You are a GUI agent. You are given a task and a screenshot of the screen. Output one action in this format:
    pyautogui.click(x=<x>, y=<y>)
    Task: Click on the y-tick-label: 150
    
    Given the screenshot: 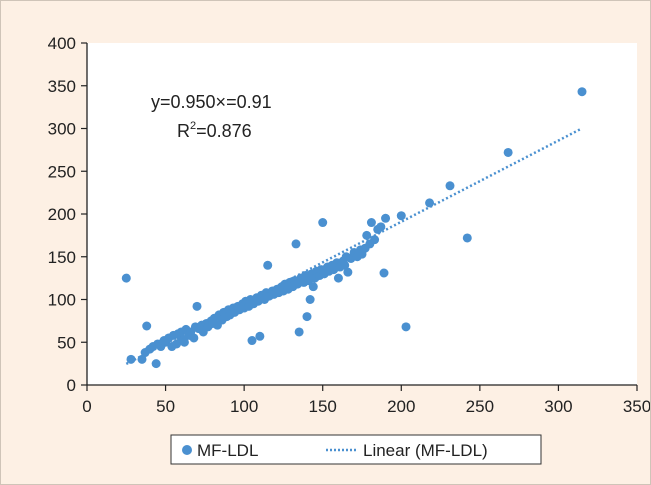 What is the action you would take?
    pyautogui.click(x=62, y=257)
    